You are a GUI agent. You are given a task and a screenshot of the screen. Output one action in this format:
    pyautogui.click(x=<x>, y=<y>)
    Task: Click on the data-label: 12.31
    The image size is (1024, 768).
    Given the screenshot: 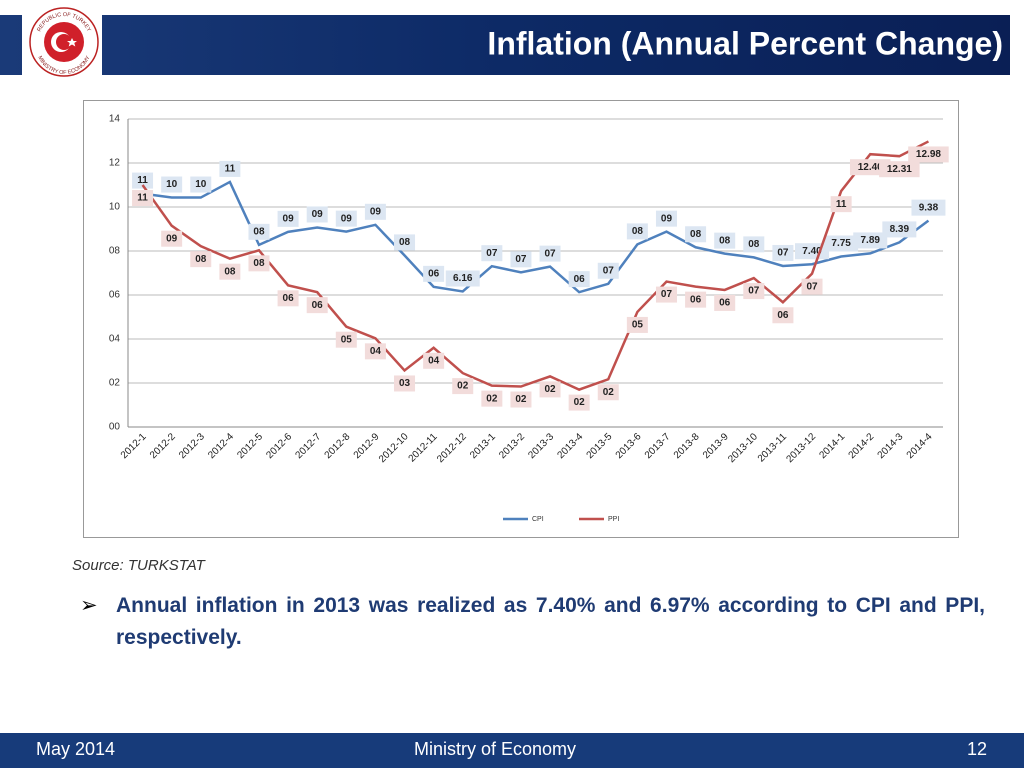 What is the action you would take?
    pyautogui.click(x=899, y=169)
    